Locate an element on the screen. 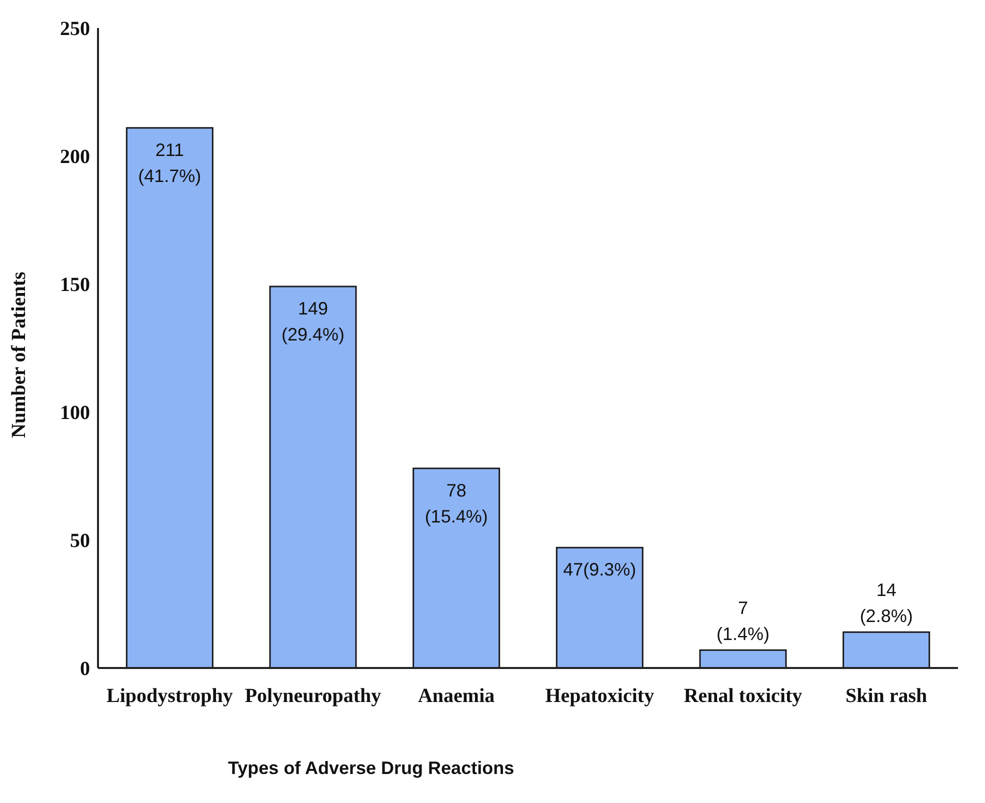  x-tick-label: Anaemia is located at coordinates (456, 696).